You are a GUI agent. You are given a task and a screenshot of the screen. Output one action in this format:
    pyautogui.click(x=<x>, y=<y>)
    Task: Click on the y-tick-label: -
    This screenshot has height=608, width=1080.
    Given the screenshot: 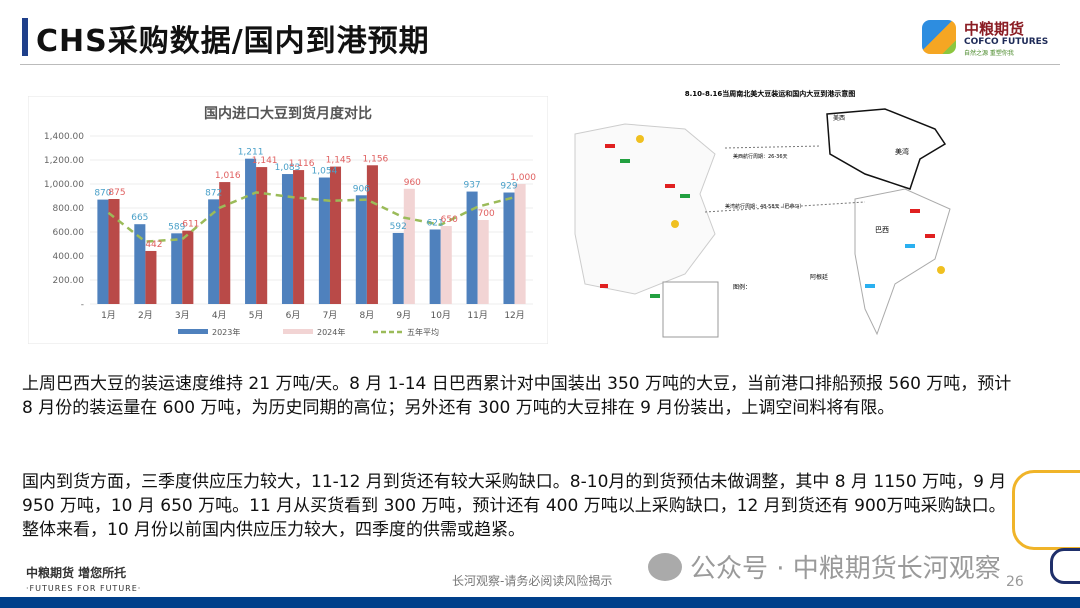 What is the action you would take?
    pyautogui.click(x=82, y=305)
    